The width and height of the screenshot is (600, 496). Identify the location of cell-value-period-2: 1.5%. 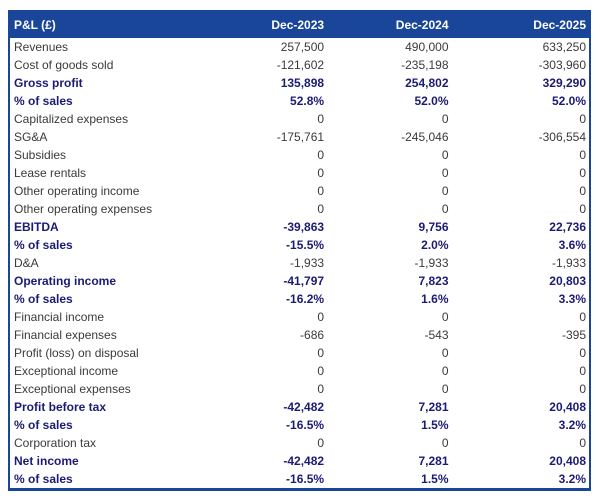
(435, 479).